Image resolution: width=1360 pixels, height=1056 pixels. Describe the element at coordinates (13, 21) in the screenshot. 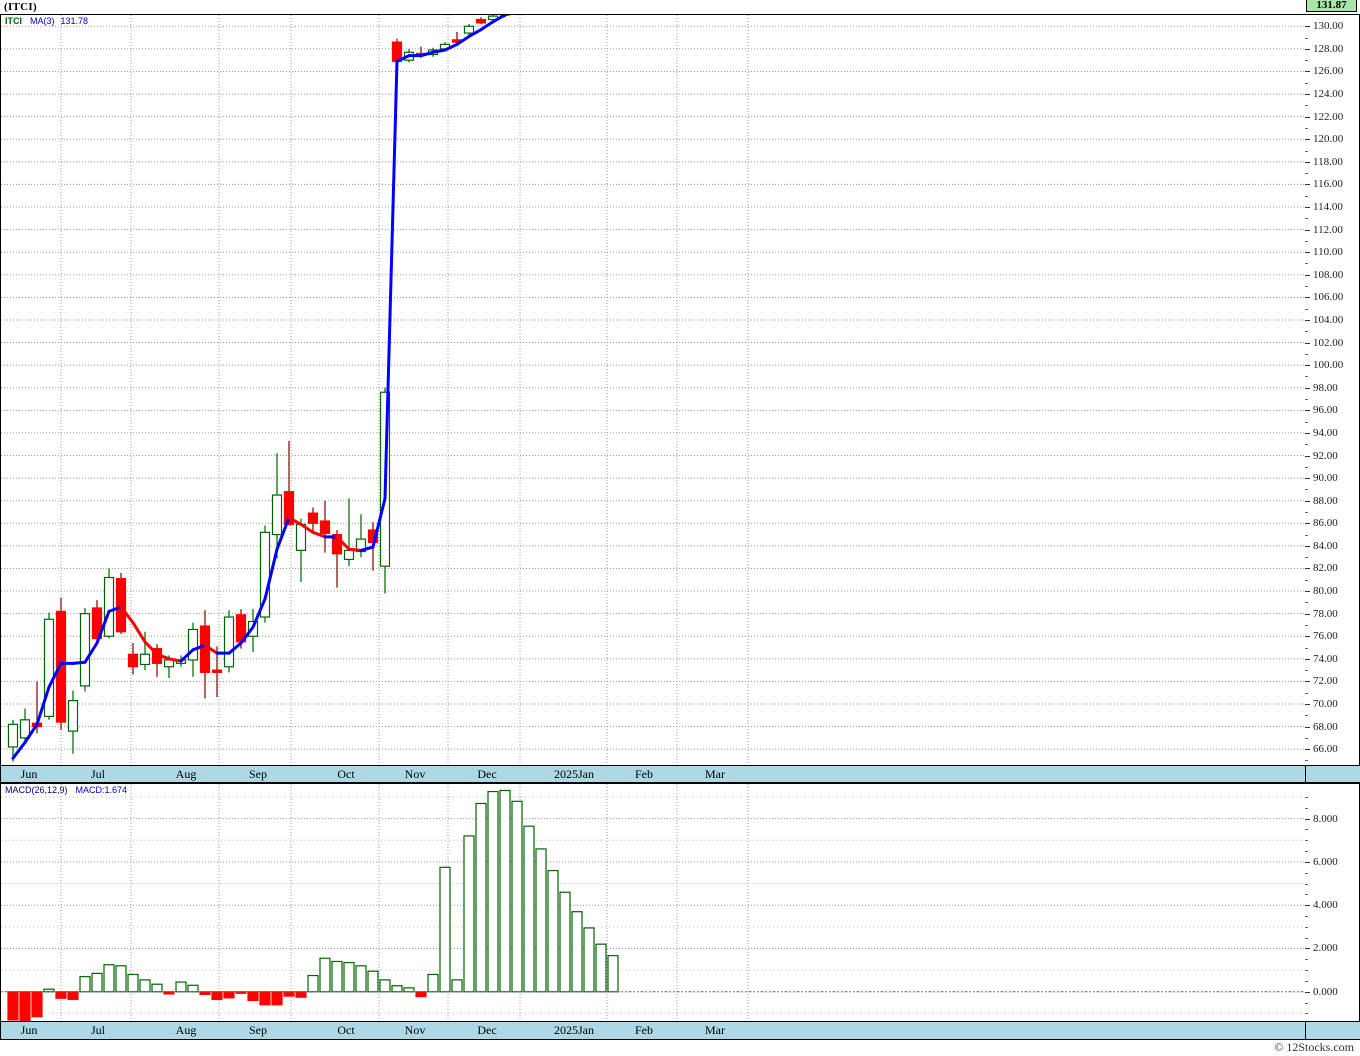

I see `legend-symbol: ITCI` at that location.